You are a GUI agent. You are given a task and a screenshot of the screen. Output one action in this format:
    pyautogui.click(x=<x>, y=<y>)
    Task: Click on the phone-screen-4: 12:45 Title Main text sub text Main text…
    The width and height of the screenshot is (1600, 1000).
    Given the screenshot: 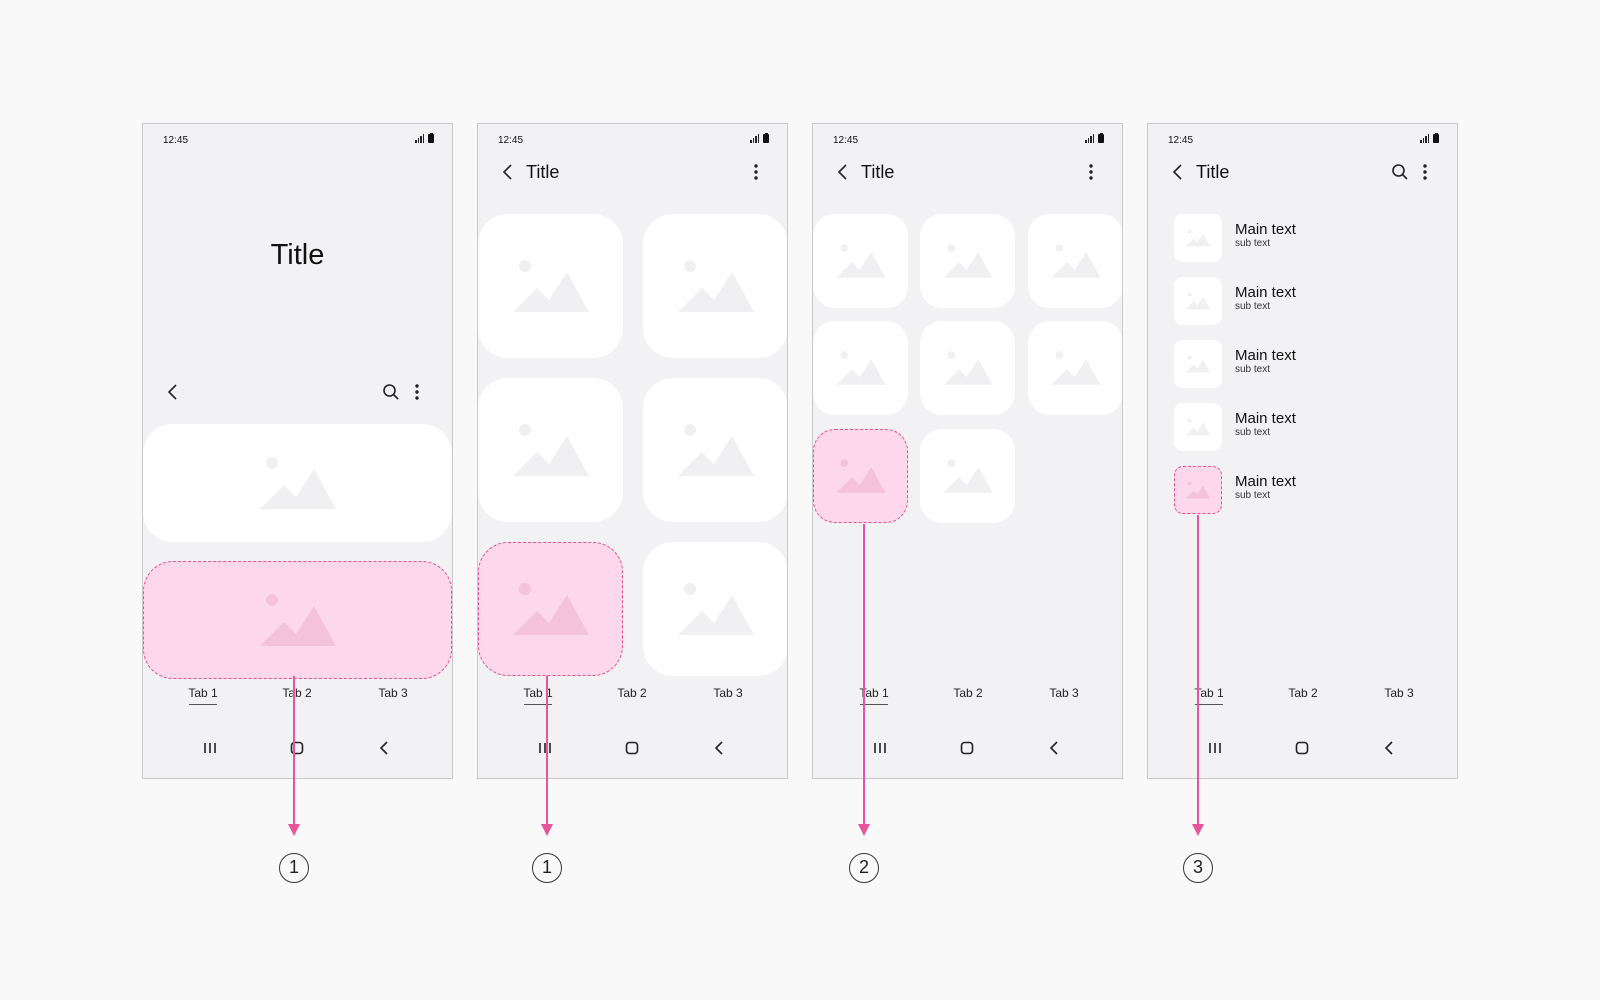 What is the action you would take?
    pyautogui.click(x=1302, y=451)
    